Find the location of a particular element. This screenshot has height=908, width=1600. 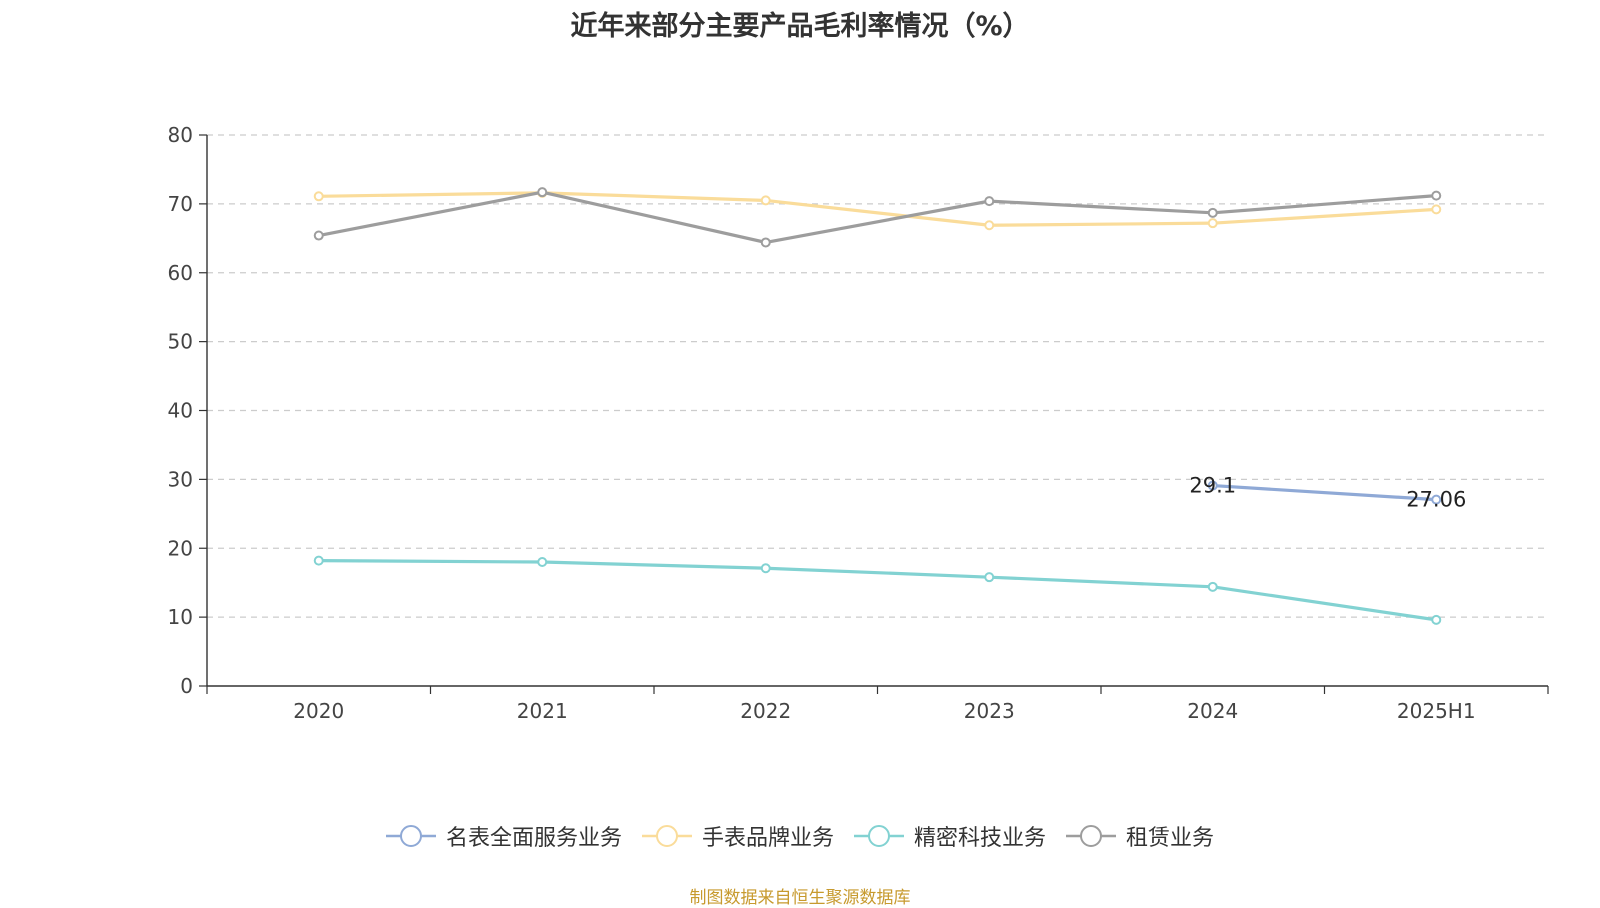

legend-label: 精密科技业务 is located at coordinates (980, 838).